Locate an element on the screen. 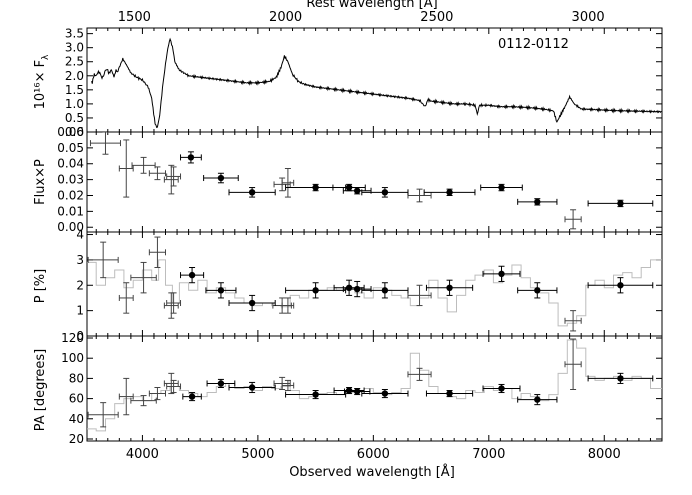  y-tick-label: 2.5 is located at coordinates (74, 62).